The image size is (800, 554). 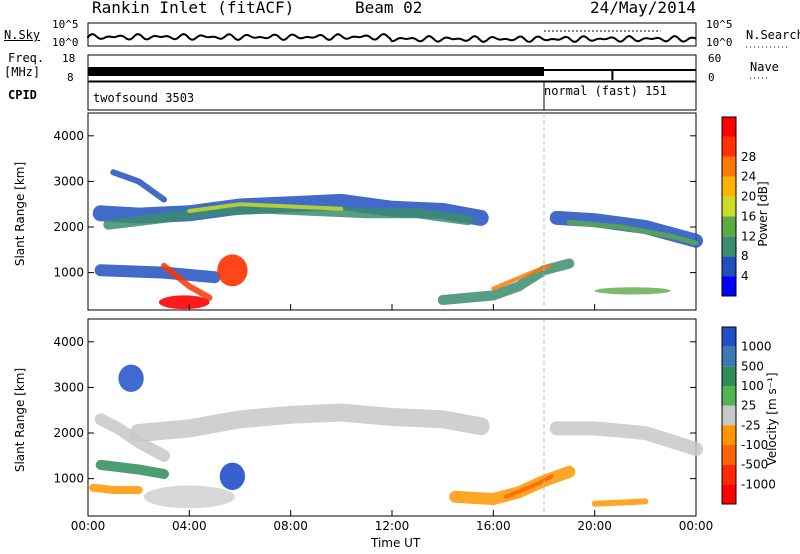 I want to click on velocity-colorbar-tick: 1000, so click(x=756, y=347).